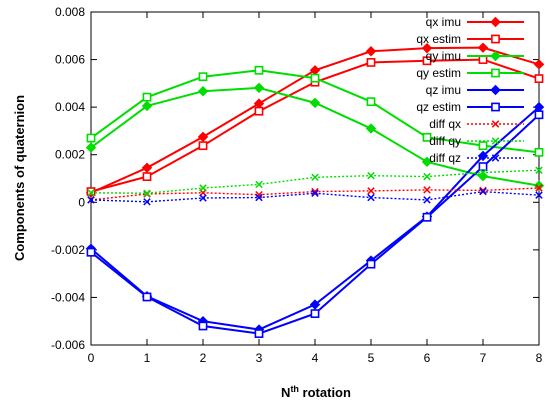 The width and height of the screenshot is (550, 410). Describe the element at coordinates (445, 124) in the screenshot. I see `legend-label: diff qx` at that location.